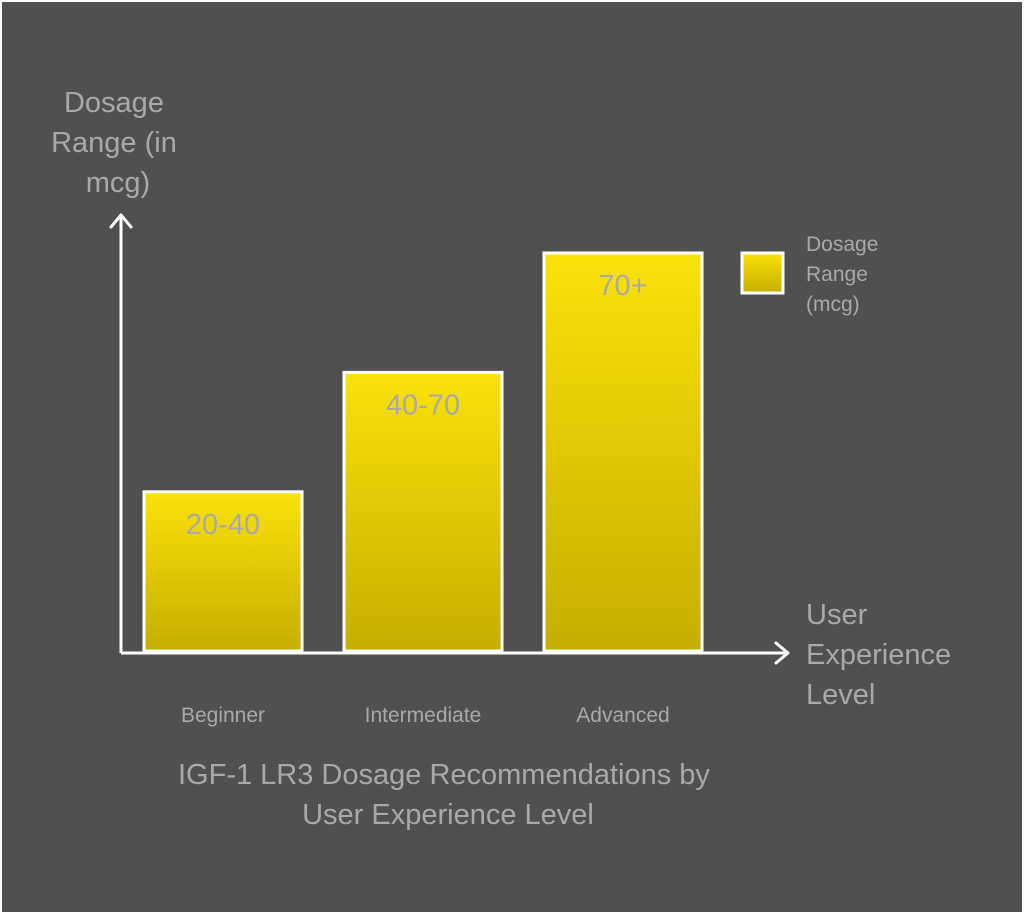  I want to click on legend-label: Dosage Range (mcg), so click(845, 274).